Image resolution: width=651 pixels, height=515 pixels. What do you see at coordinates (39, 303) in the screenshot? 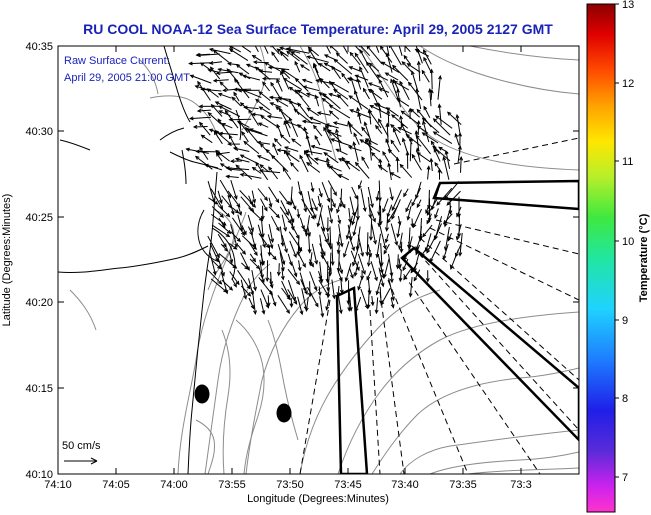
I see `y-tick-label: 40:20` at bounding box center [39, 303].